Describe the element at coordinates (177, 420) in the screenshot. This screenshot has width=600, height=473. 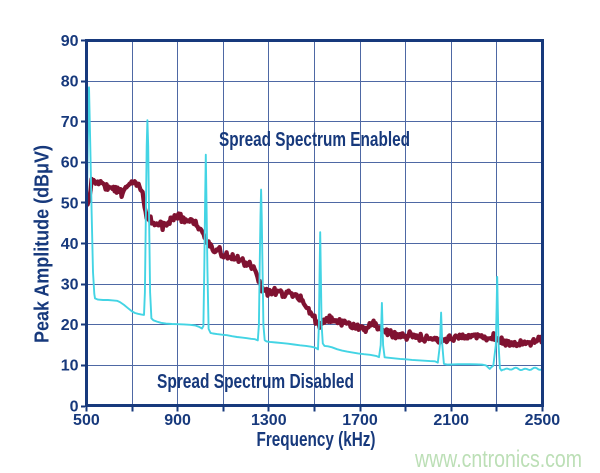
I see `svg-text: 900` at that location.